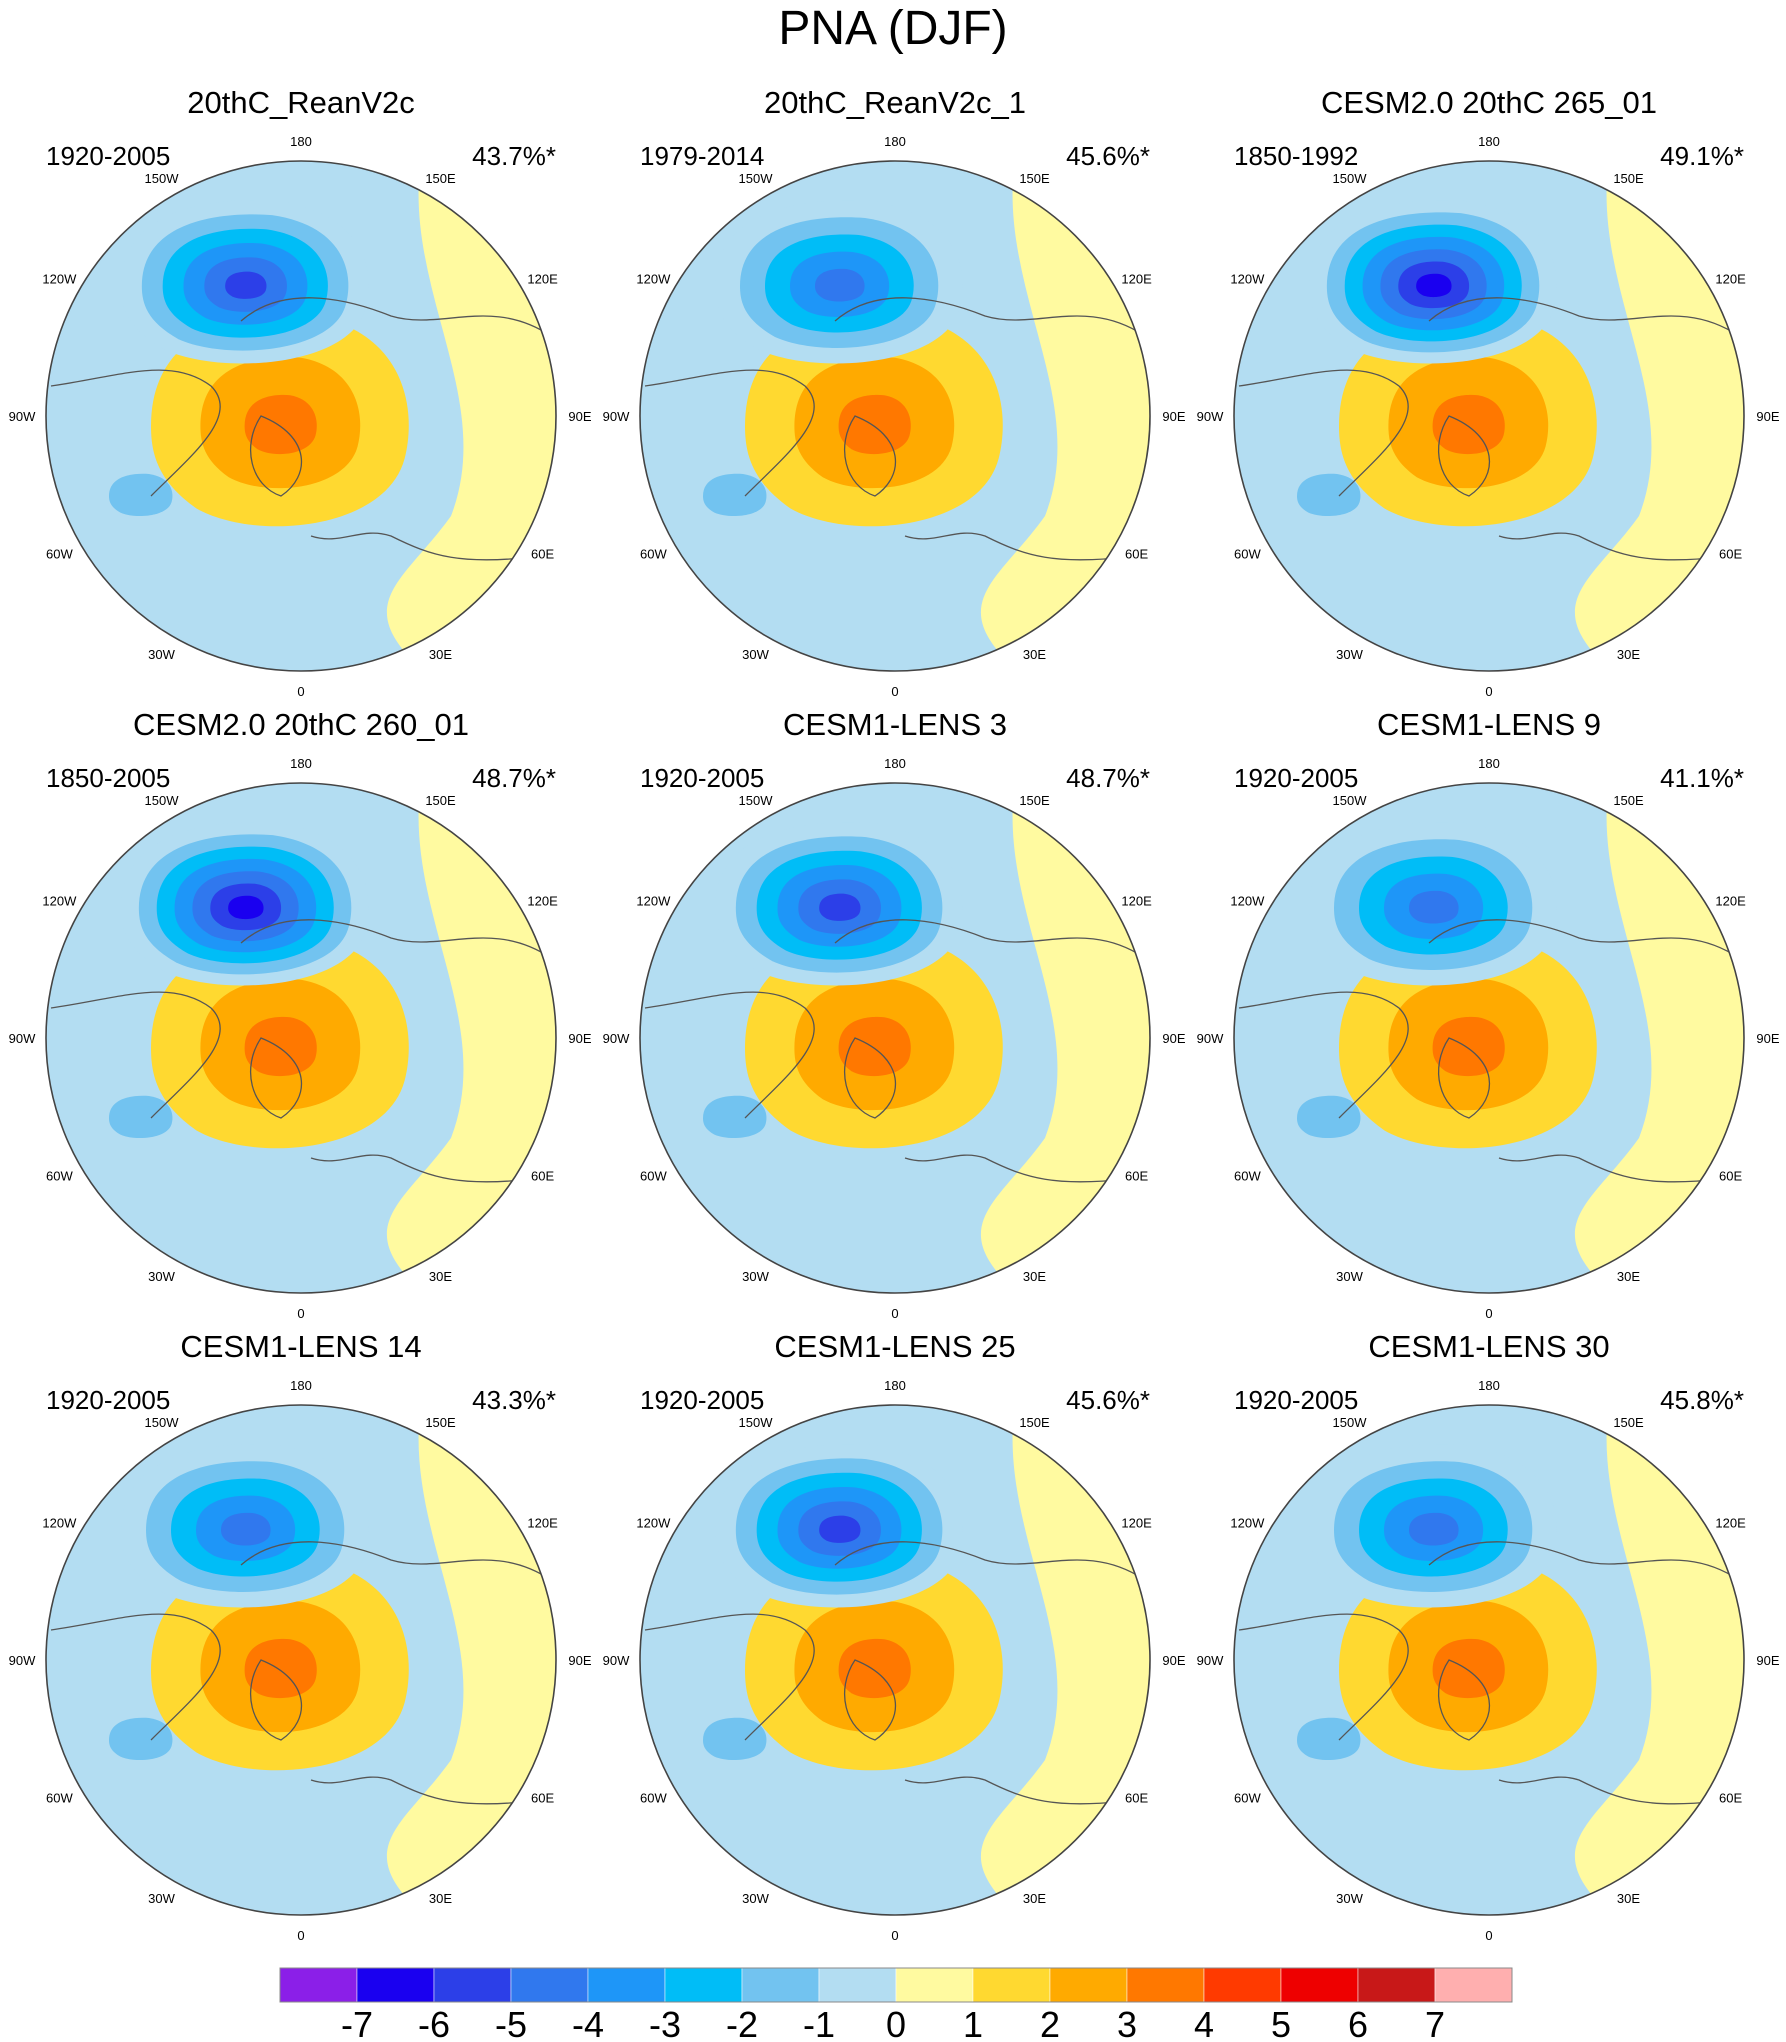 The height and width of the screenshot is (2042, 1786). What do you see at coordinates (1281, 2023) in the screenshot?
I see `colorbar-tick-label: 5` at bounding box center [1281, 2023].